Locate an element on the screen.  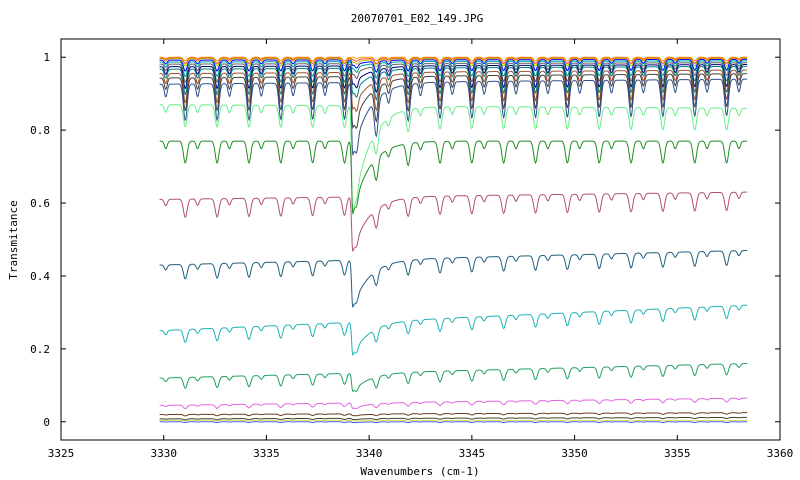
x-tick-label: 3330 is located at coordinates (163, 453).